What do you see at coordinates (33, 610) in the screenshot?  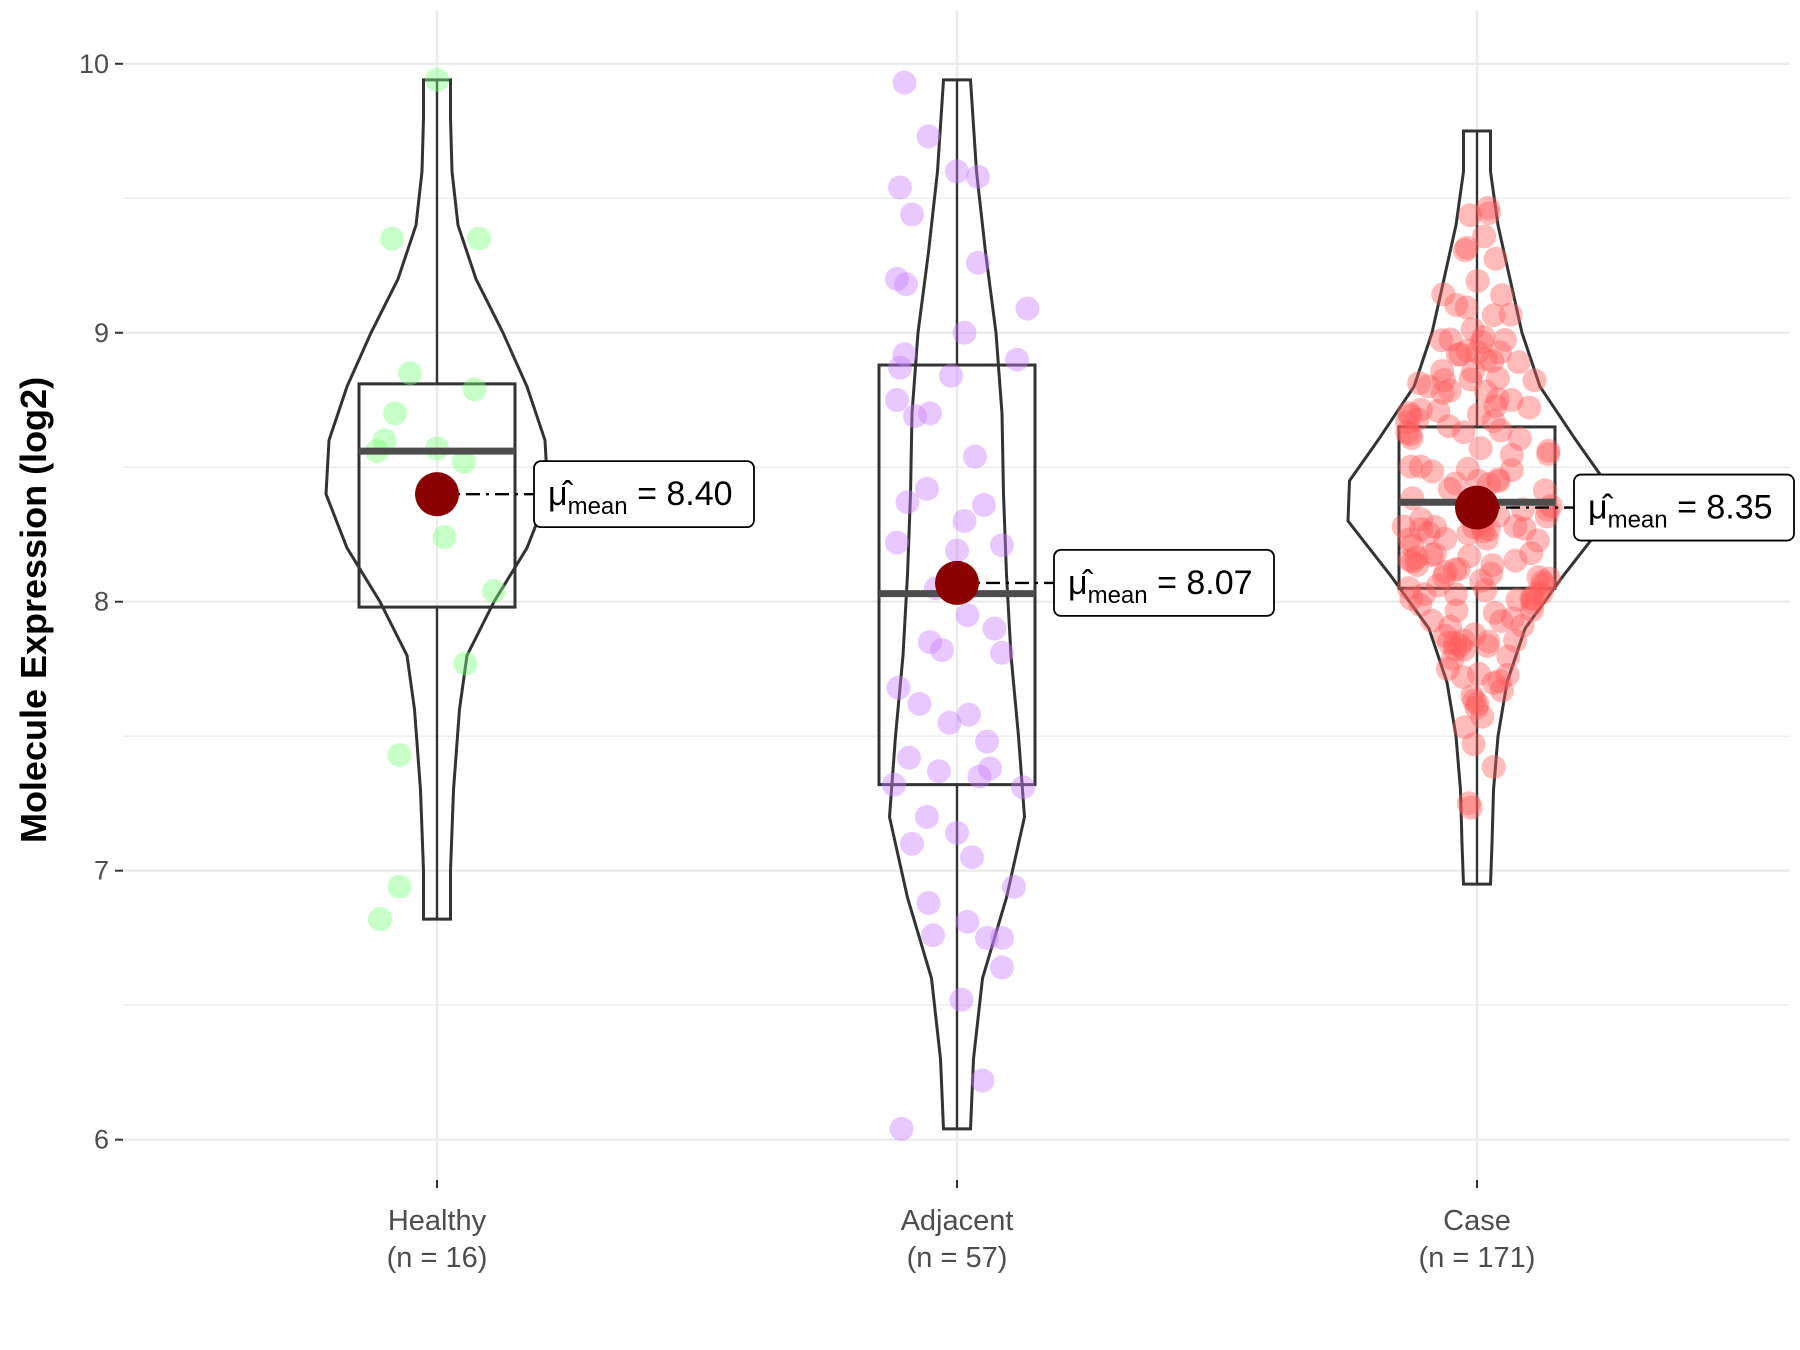 I see `y-axis-title: Molecule Expression (log2)` at bounding box center [33, 610].